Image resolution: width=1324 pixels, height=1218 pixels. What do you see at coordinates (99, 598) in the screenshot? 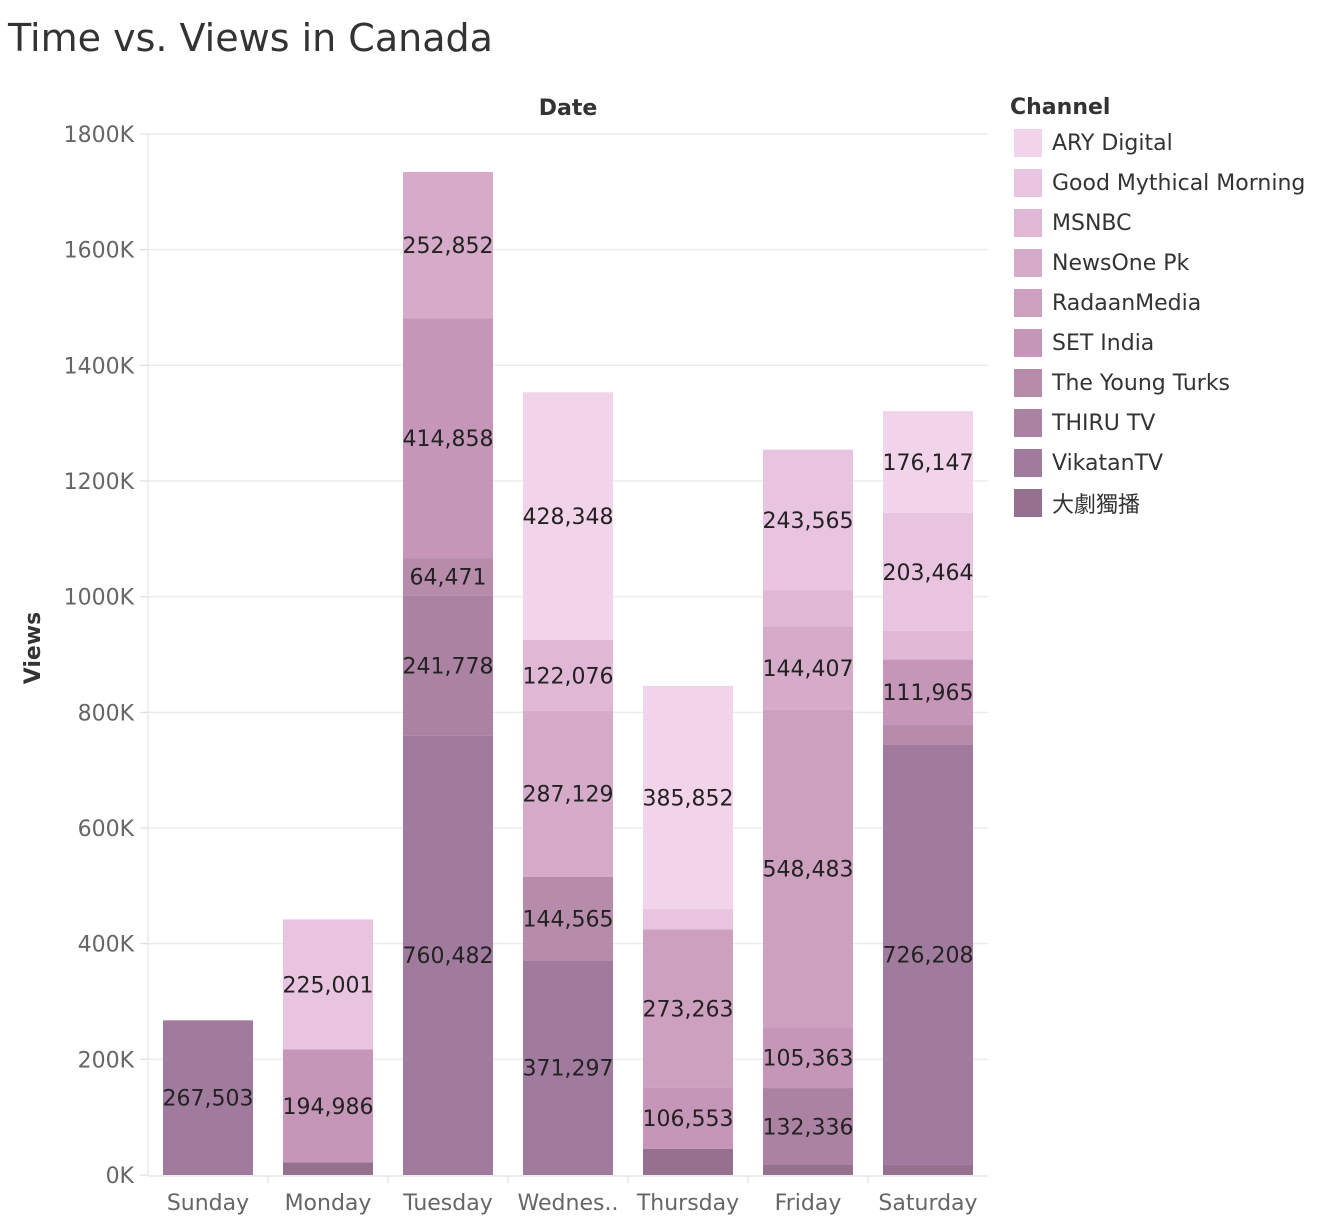
I see `y-tick-label: 1000K` at bounding box center [99, 598].